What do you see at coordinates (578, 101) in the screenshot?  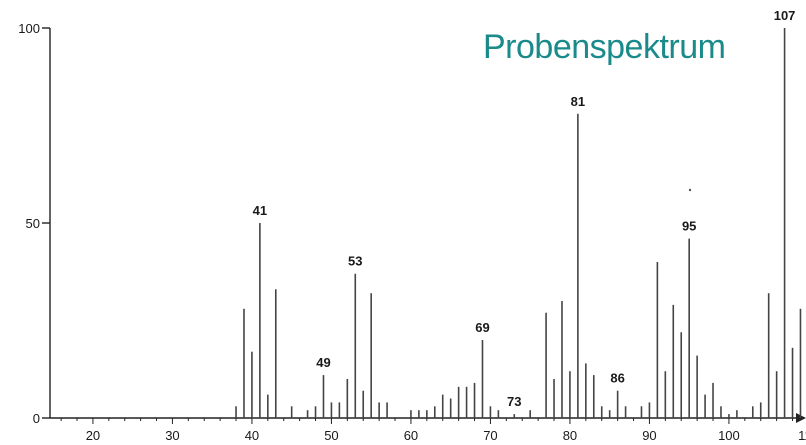 I see `peak-label-81: 81` at bounding box center [578, 101].